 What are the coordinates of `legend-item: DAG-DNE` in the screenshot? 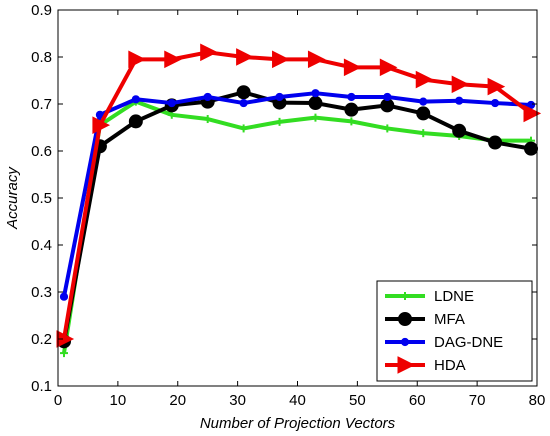 It's located at (444, 342).